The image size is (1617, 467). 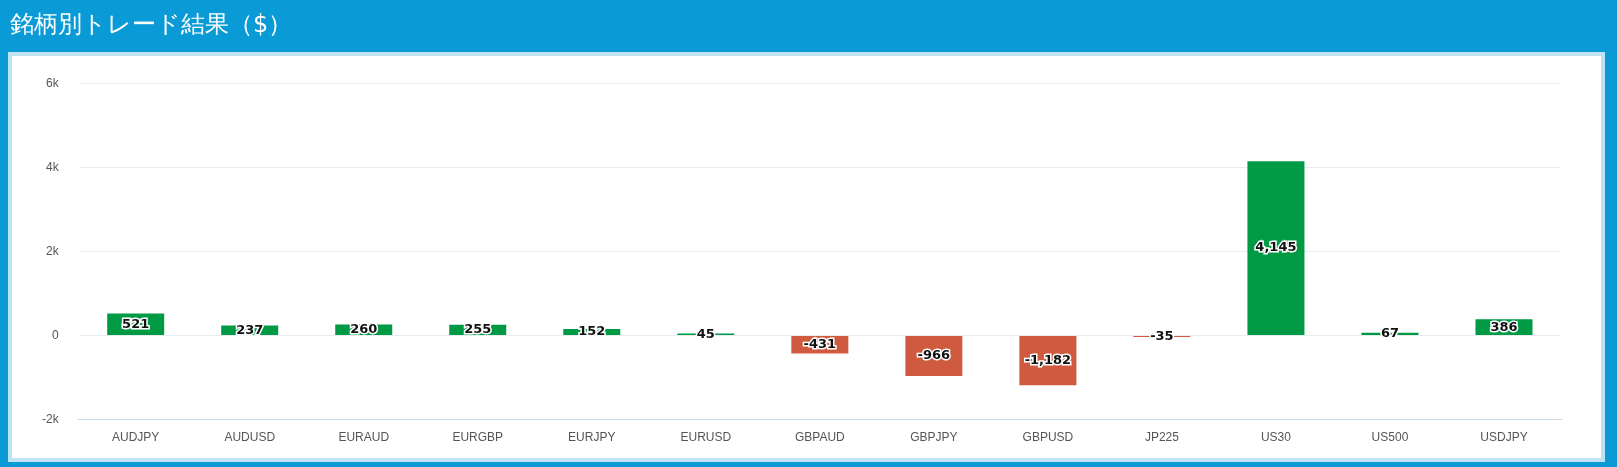 I want to click on y-tick-label: 0, so click(x=55, y=334).